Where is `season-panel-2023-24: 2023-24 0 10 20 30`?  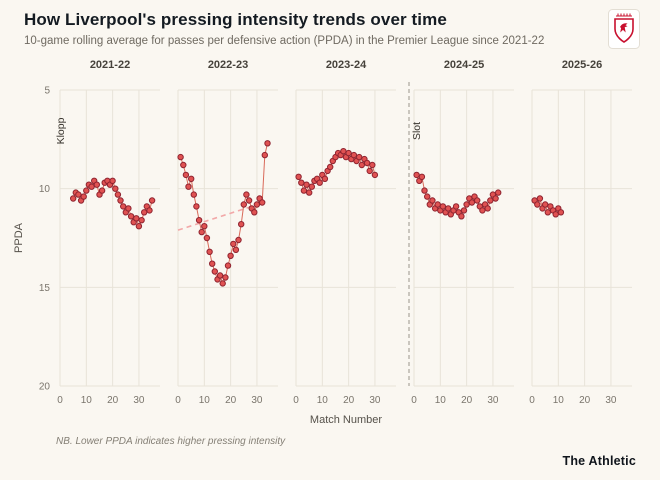
season-panel-2023-24: 2023-24 0 10 20 30 is located at coordinates (344, 232).